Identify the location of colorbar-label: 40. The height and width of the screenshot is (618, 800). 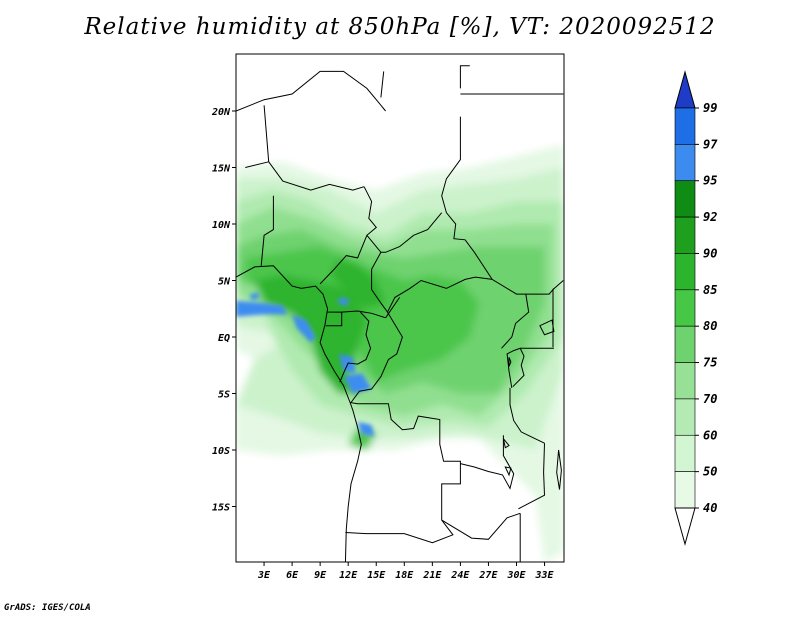
(710, 508).